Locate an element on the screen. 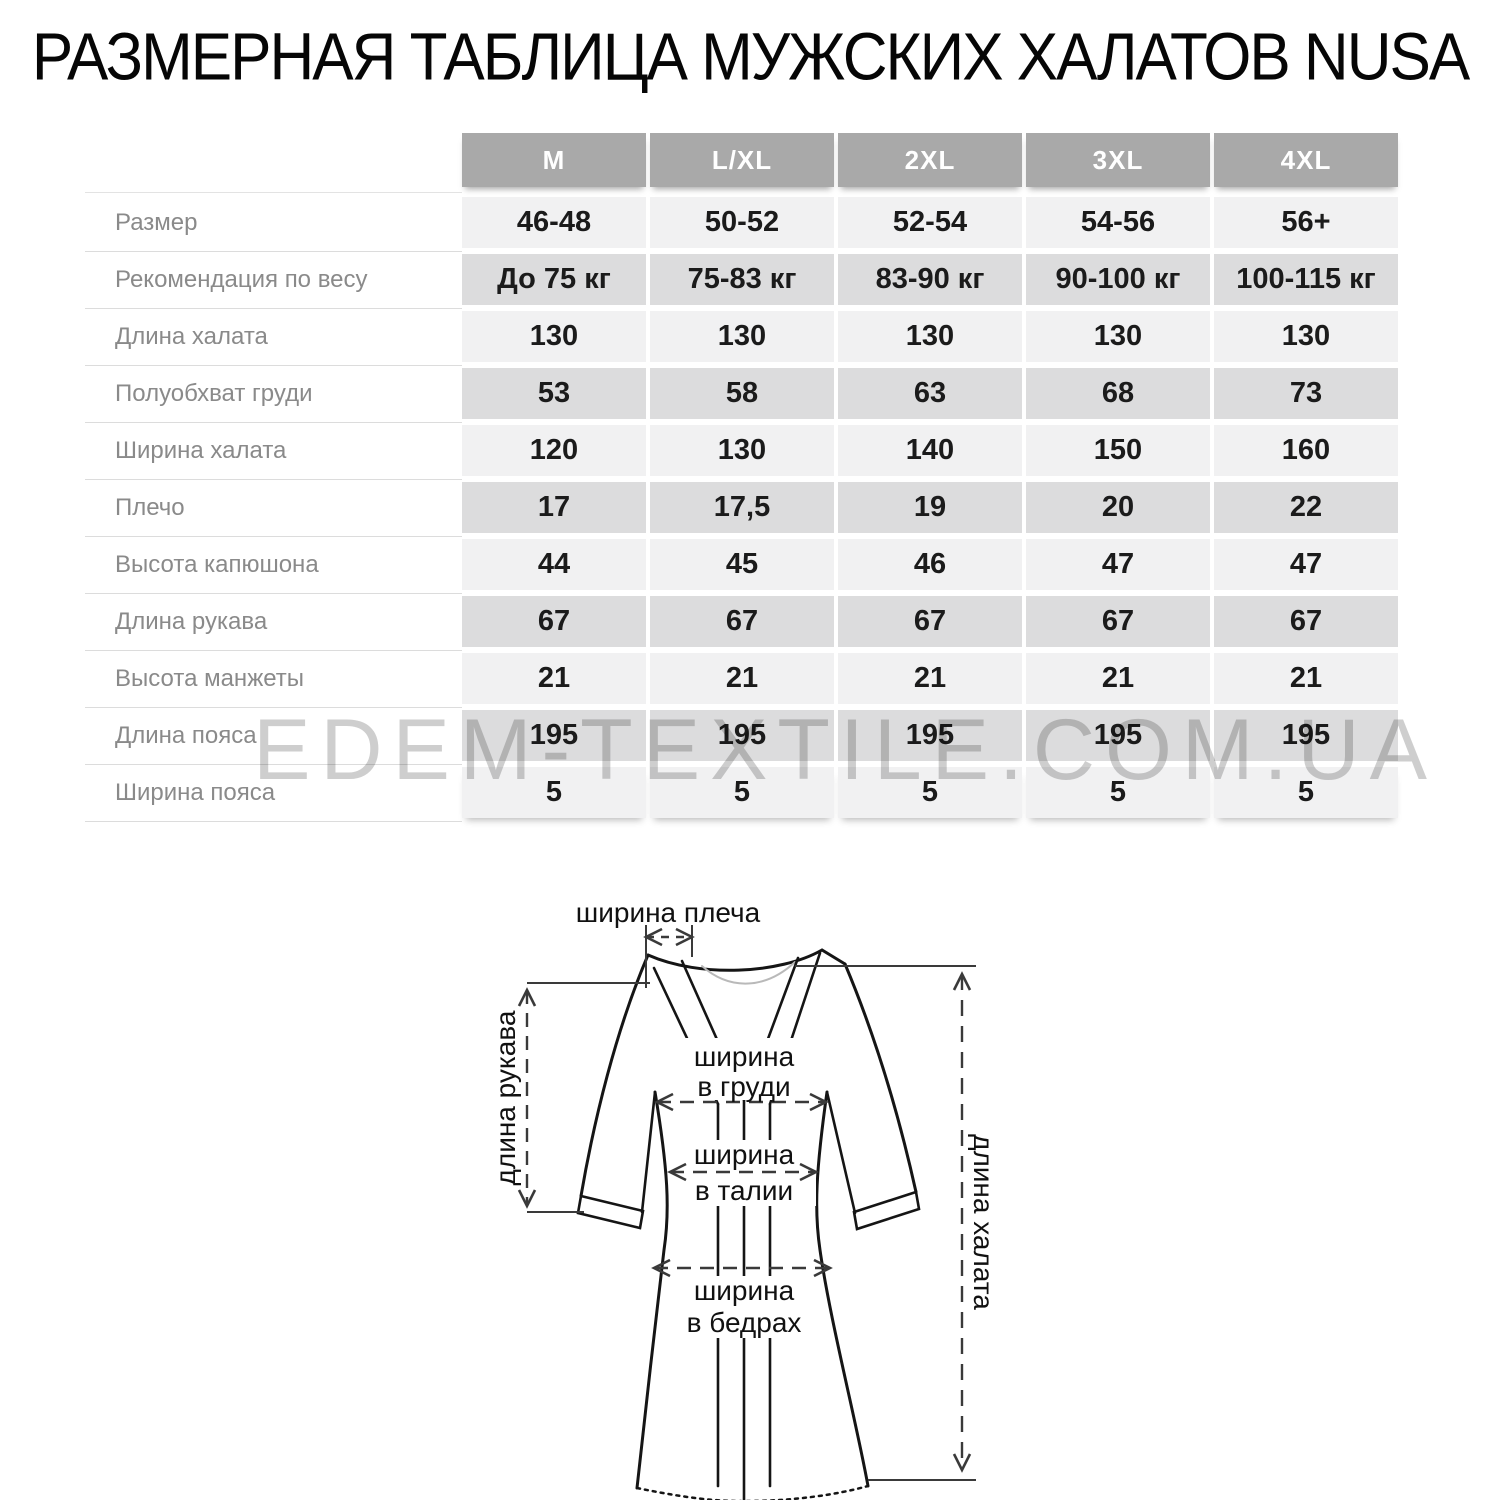  table-row: Длина халата 130 130 130 130 130 is located at coordinates (741, 338).